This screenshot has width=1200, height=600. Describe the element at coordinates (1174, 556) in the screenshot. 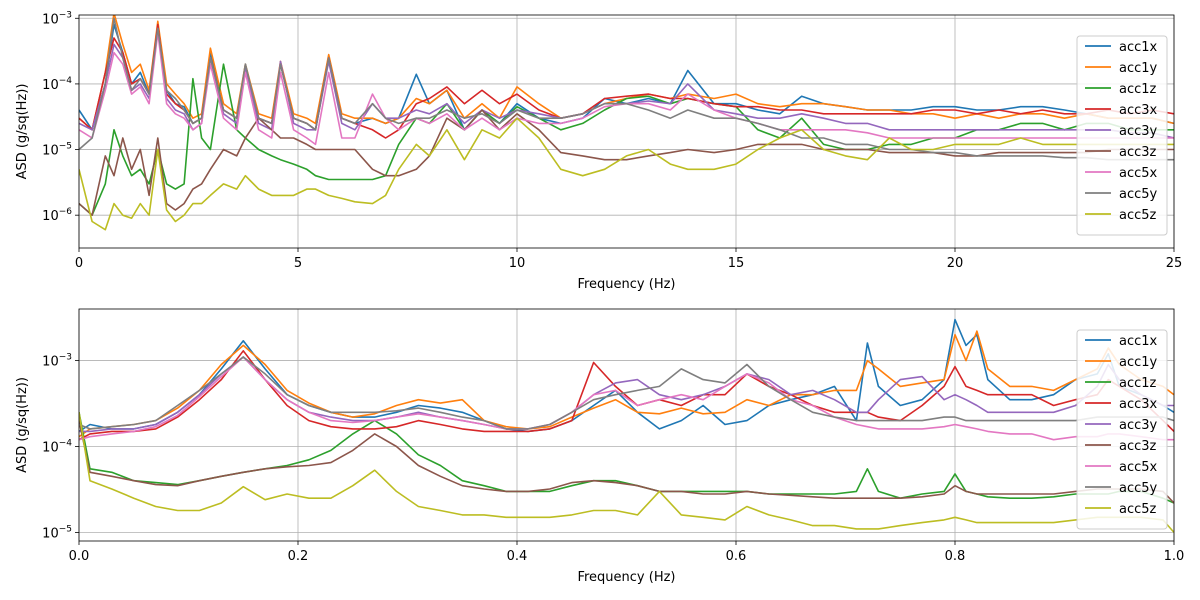

I see `x-tick-label: 1.0` at that location.